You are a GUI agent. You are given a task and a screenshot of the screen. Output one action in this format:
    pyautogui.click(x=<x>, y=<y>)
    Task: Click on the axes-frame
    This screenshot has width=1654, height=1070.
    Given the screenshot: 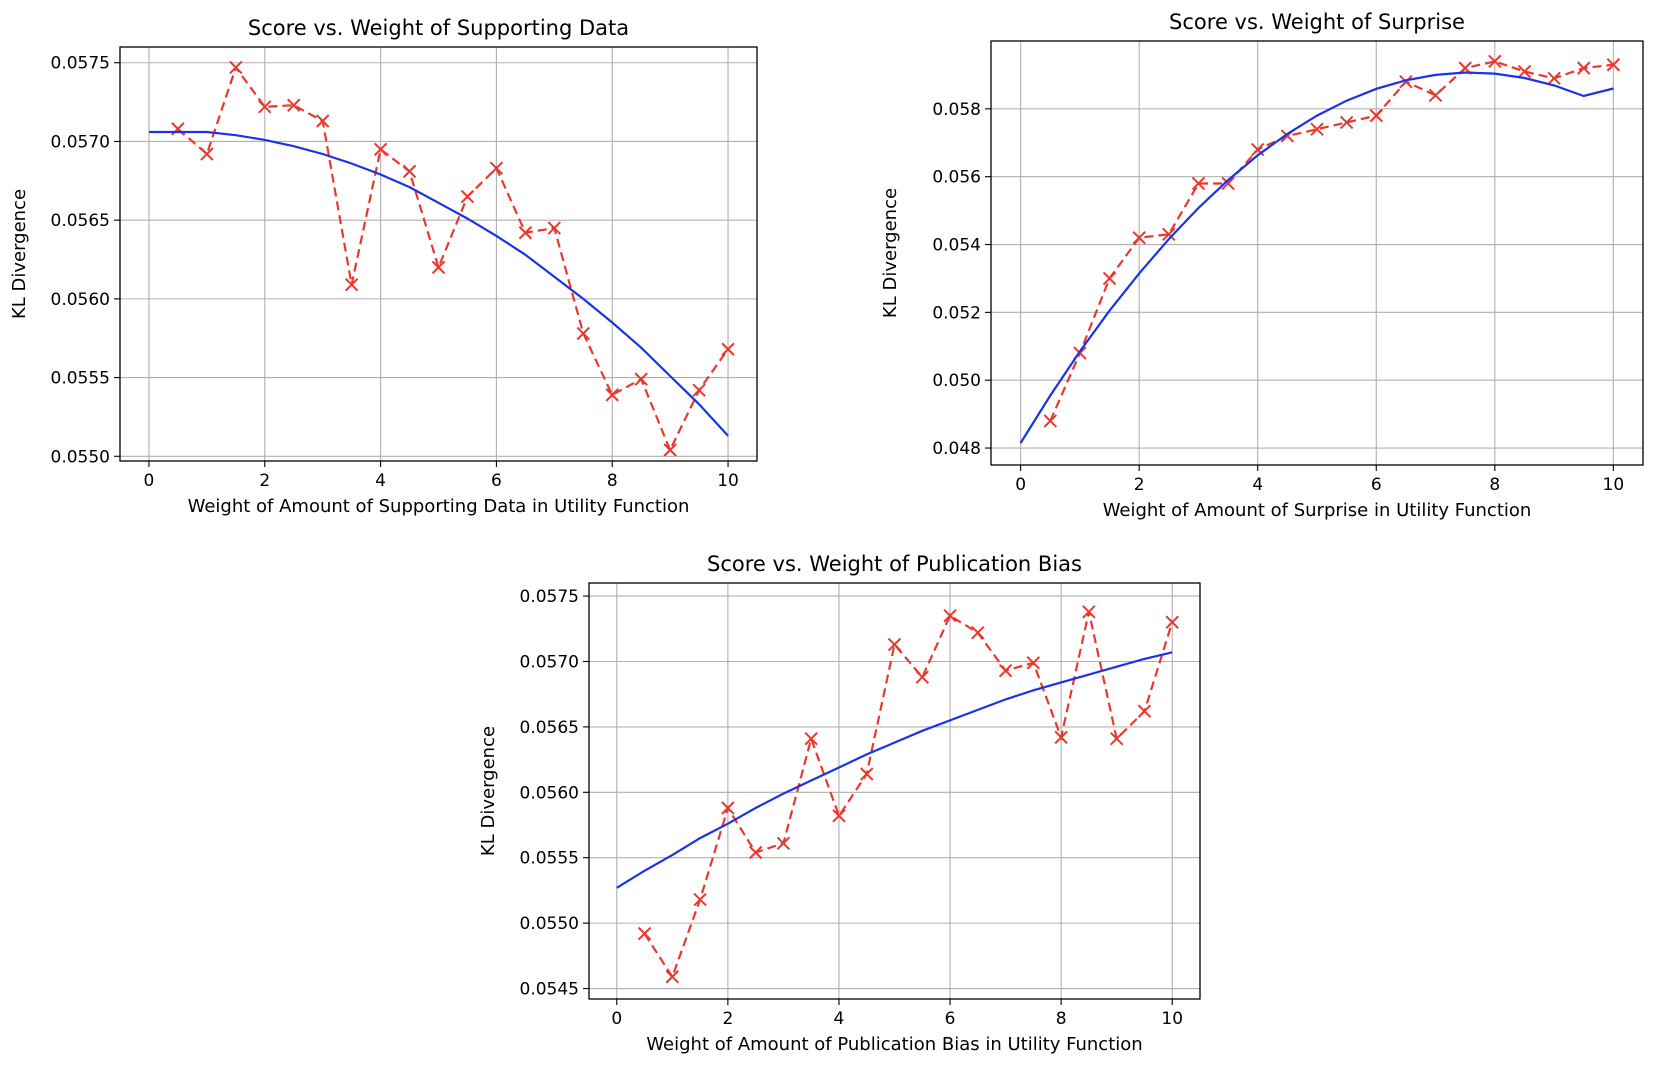 What is the action you would take?
    pyautogui.click(x=894, y=791)
    